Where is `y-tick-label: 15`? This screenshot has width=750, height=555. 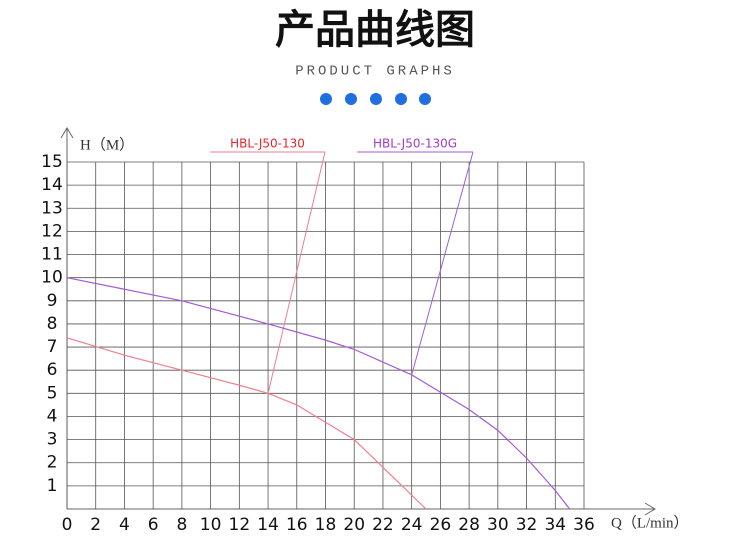 y-tick-label: 15 is located at coordinates (52, 162).